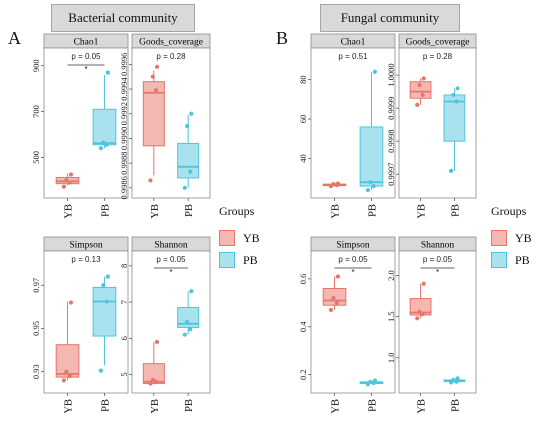  I want to click on legend-fungal: Groups YB PB, so click(511, 237).